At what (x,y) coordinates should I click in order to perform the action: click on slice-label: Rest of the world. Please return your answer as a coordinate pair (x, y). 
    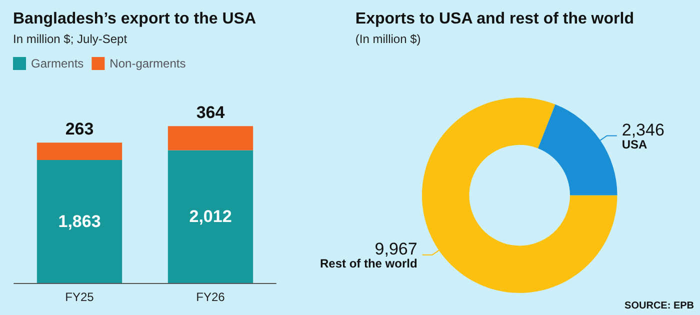
    Looking at the image, I should click on (369, 263).